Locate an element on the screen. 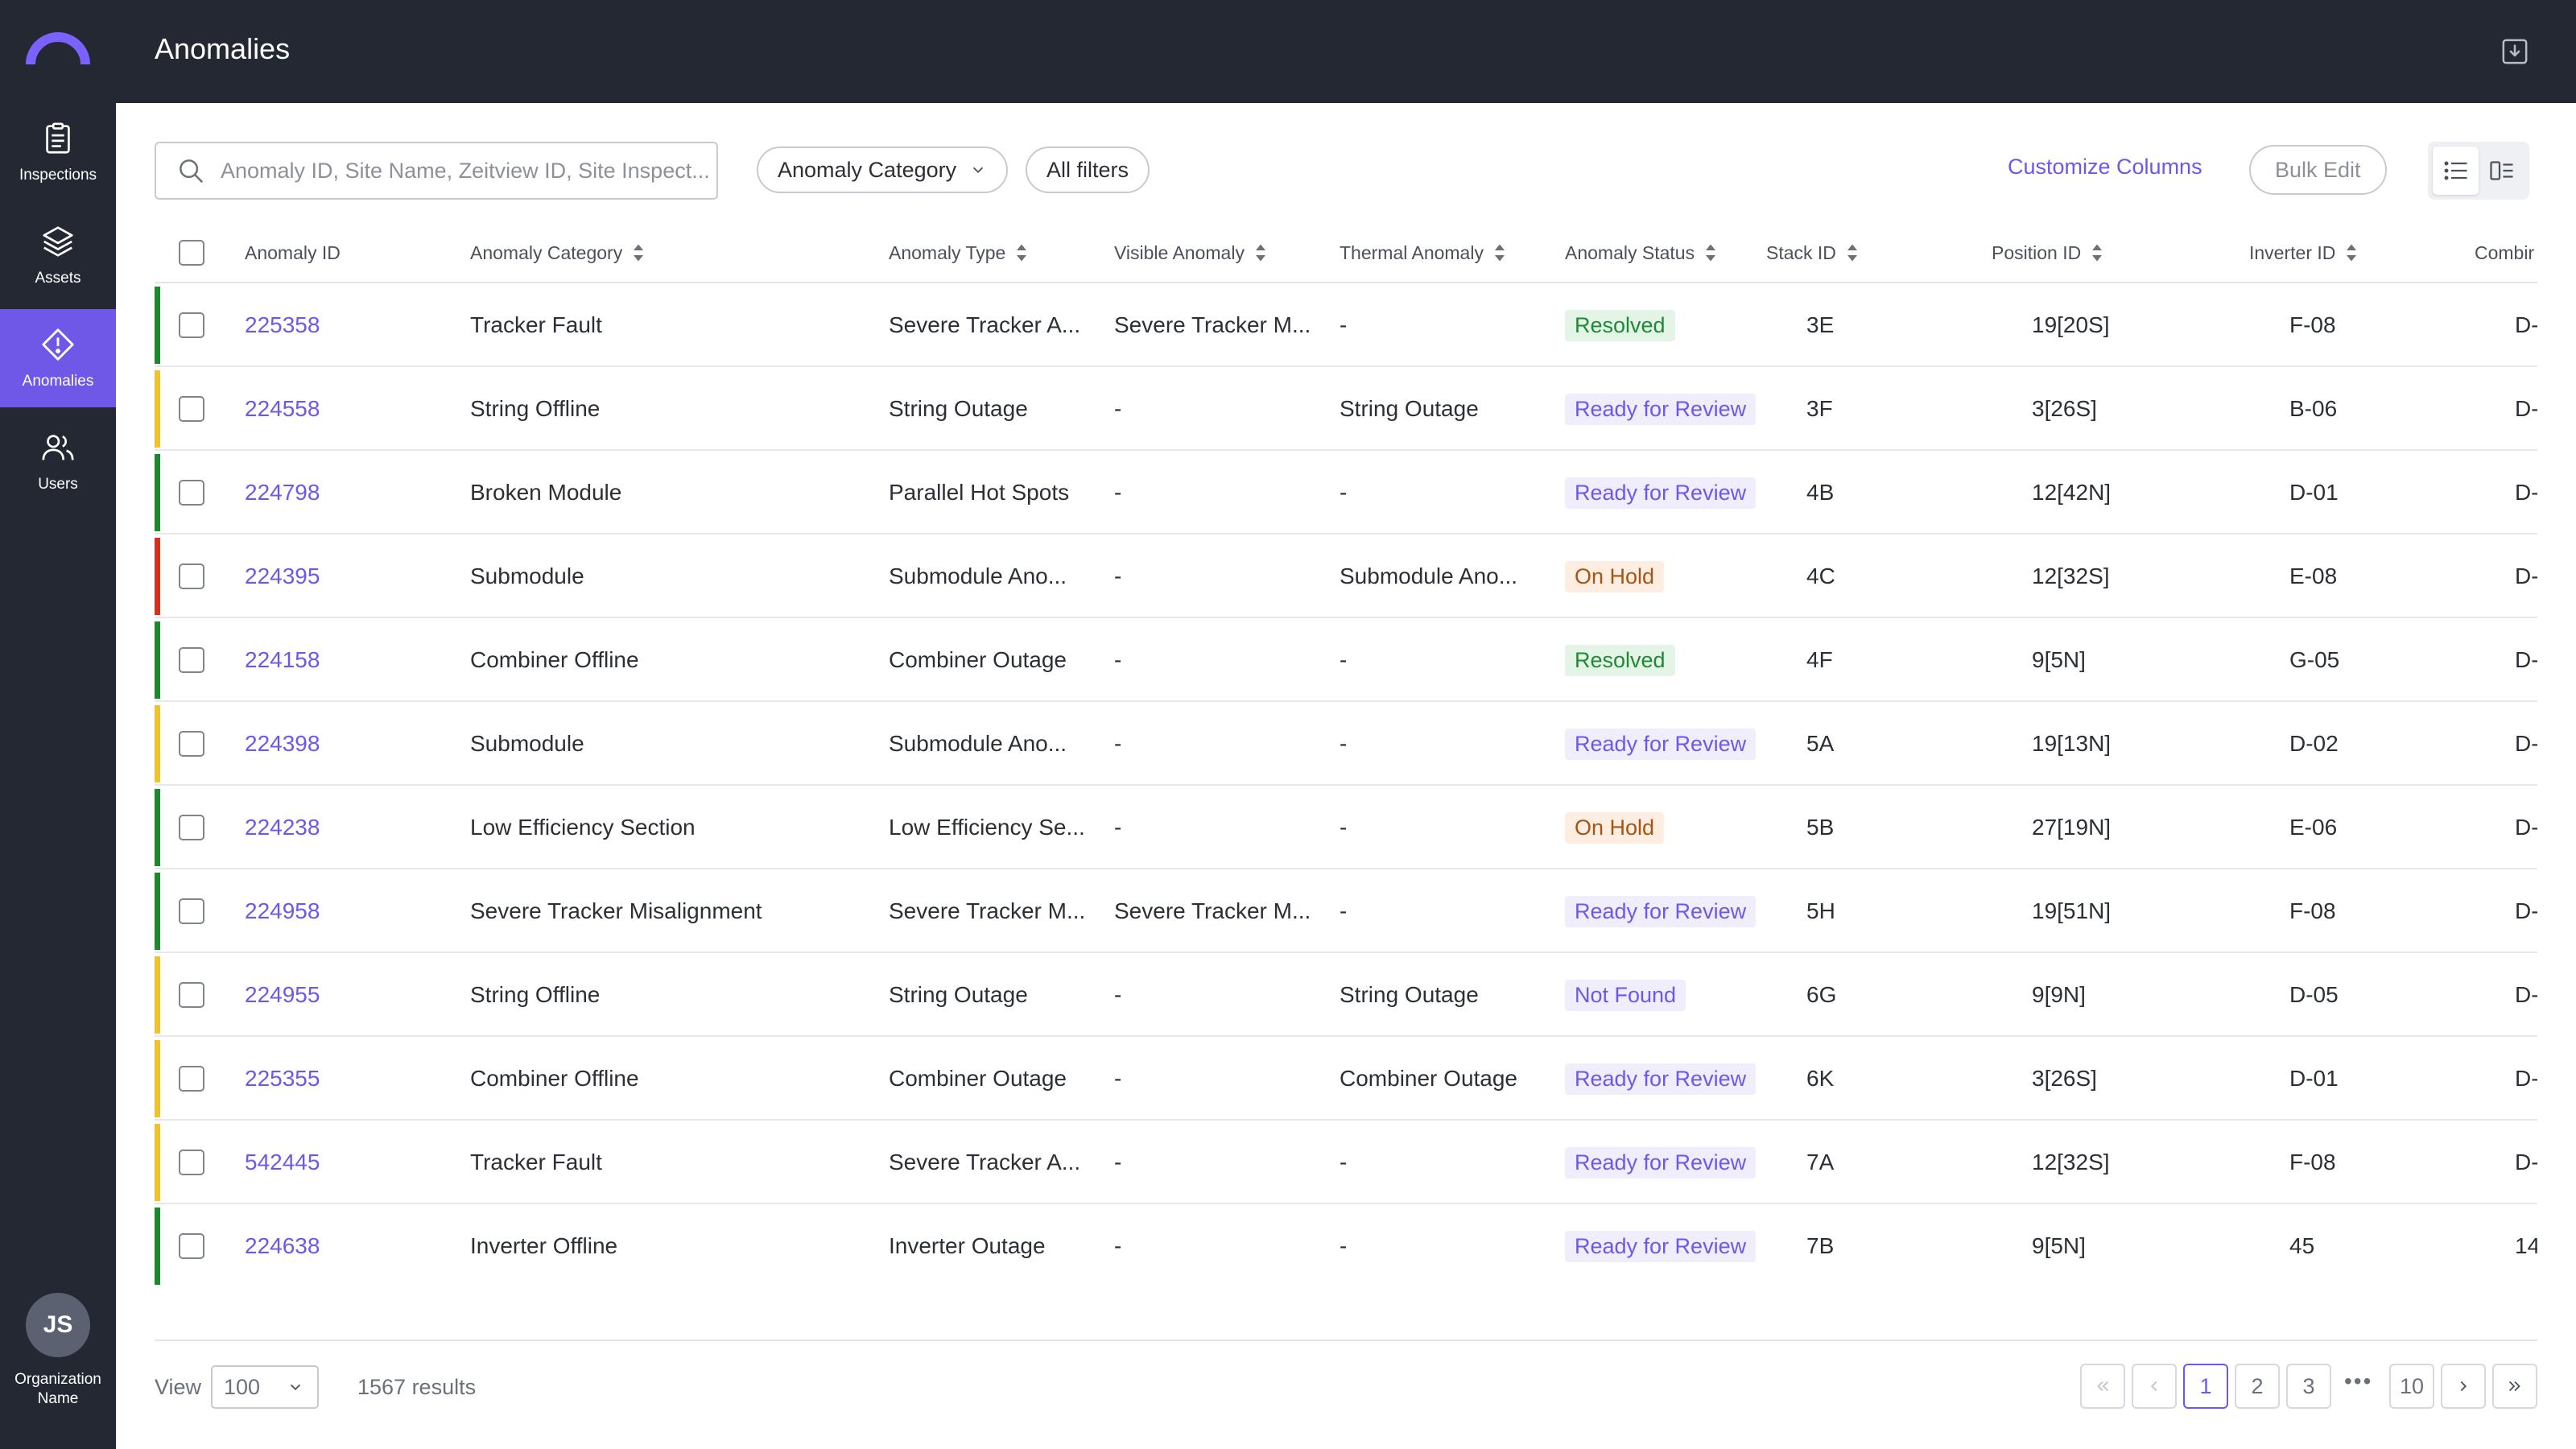  anomaly-category-cell: Severe Tracker Misalignment is located at coordinates (616, 910).